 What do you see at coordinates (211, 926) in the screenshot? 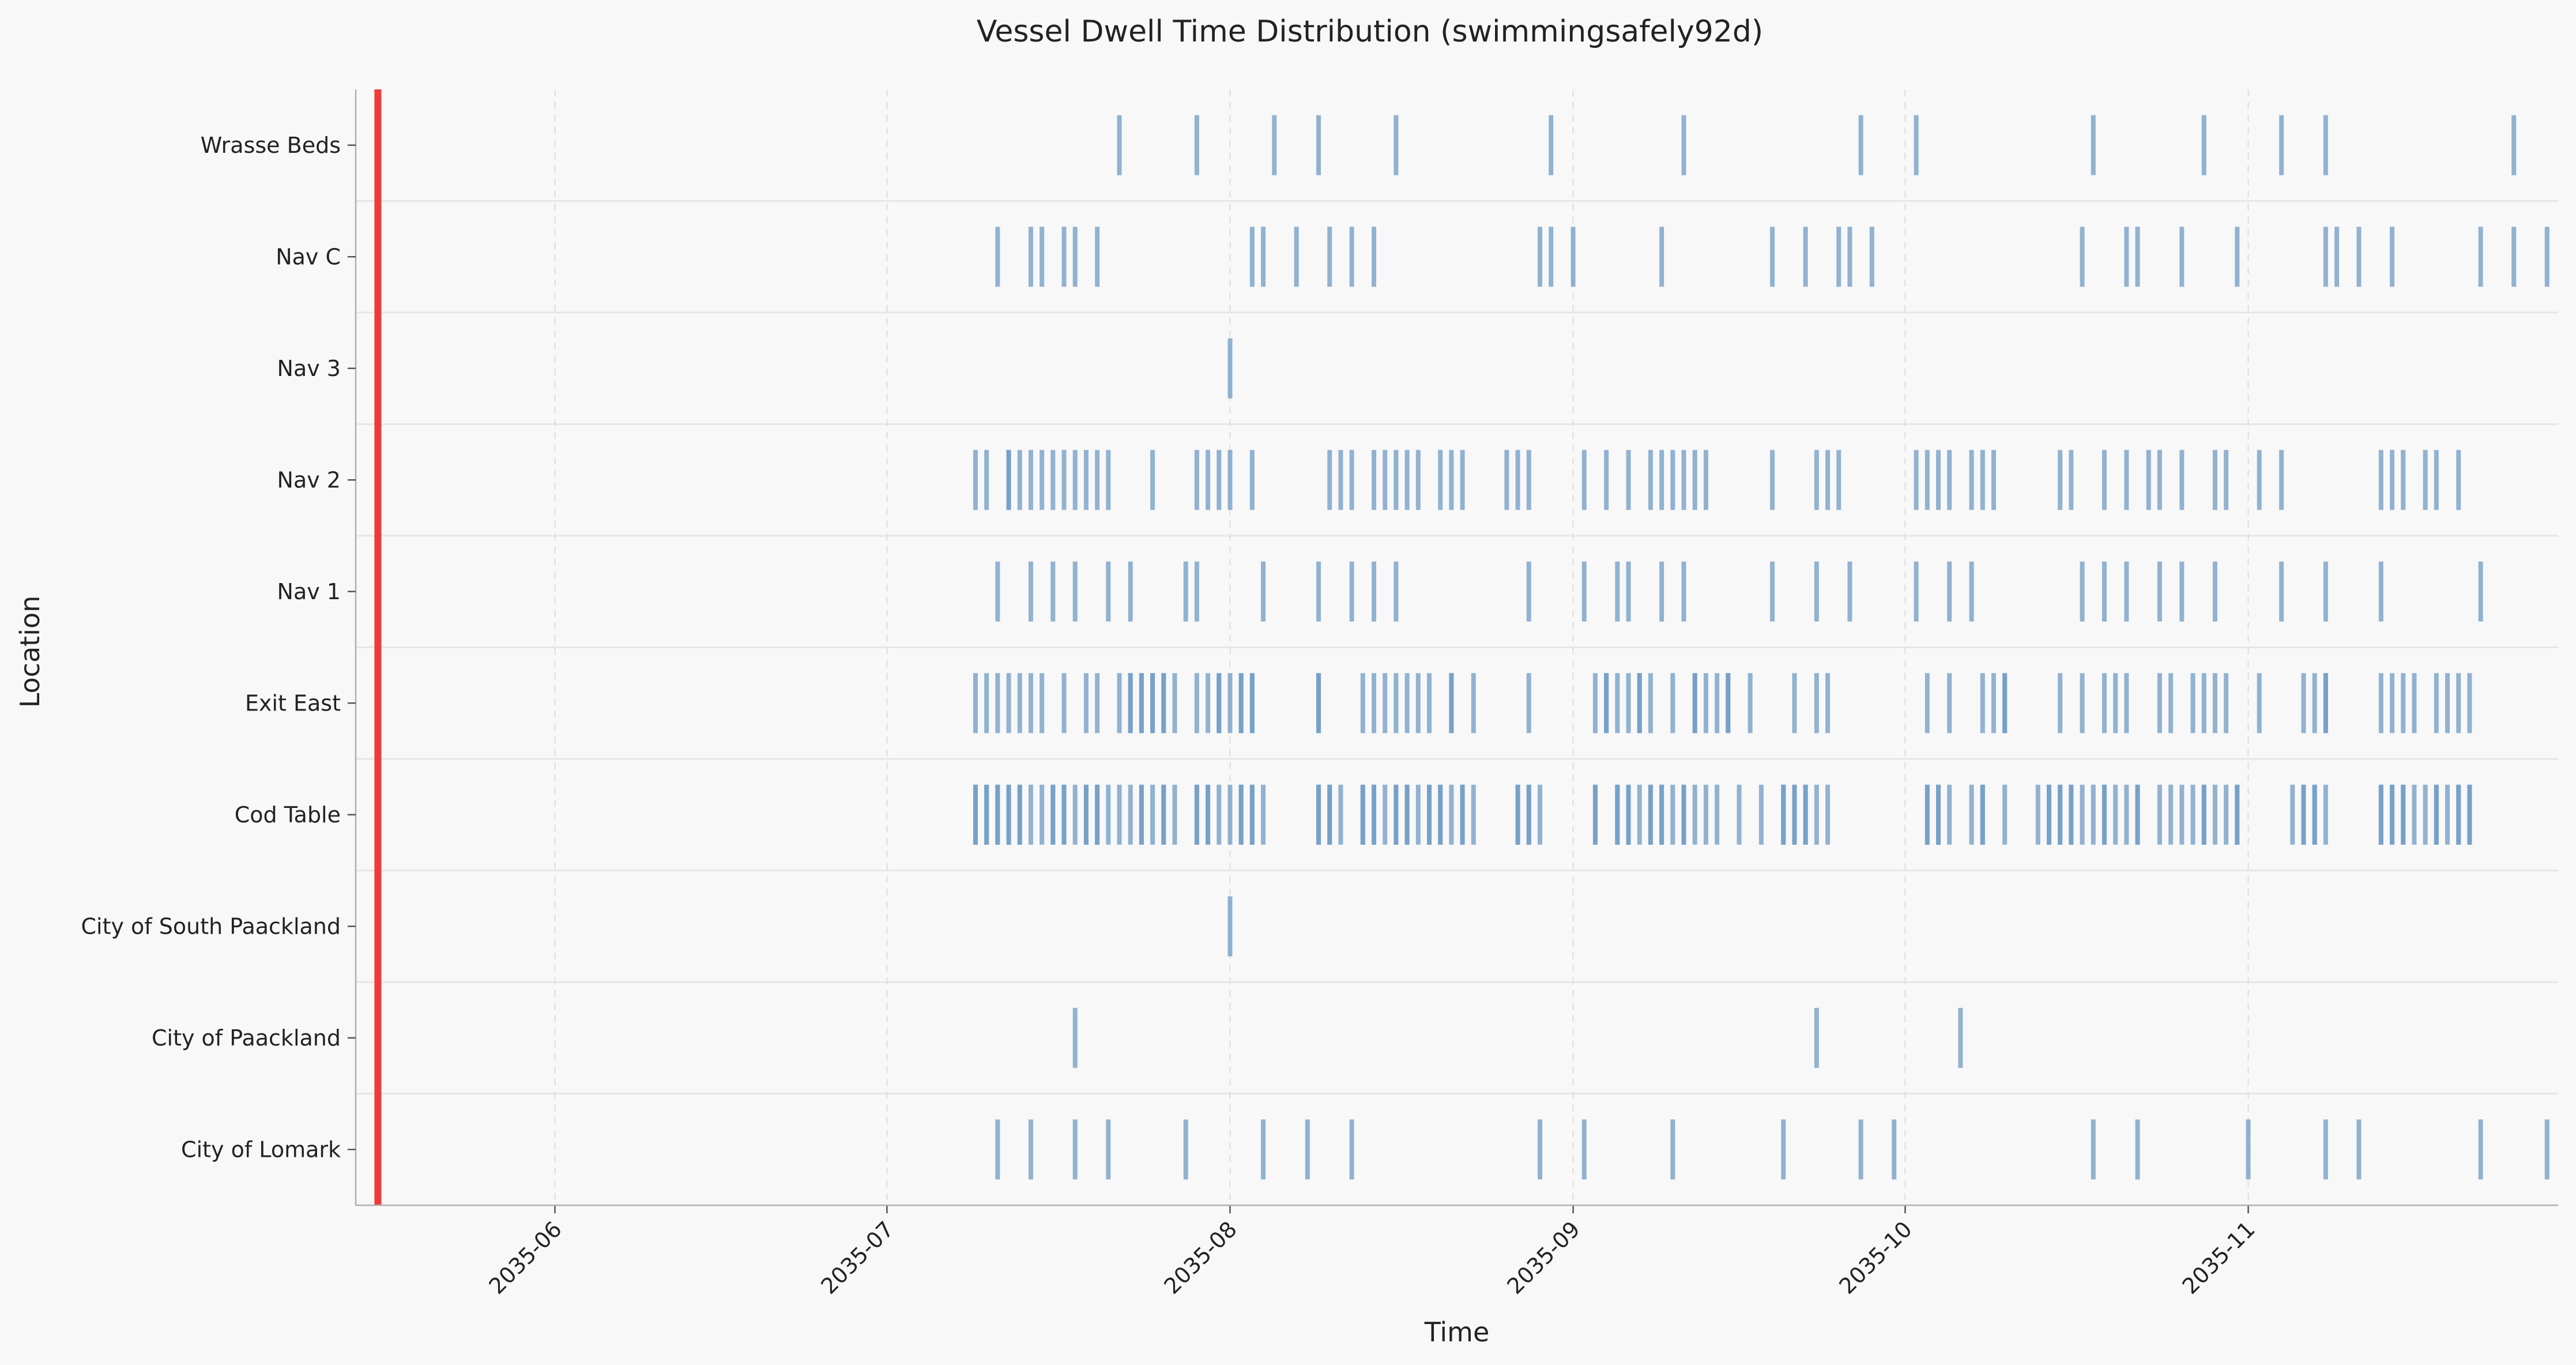
I see `y-tick-label: City of South Paackland` at bounding box center [211, 926].